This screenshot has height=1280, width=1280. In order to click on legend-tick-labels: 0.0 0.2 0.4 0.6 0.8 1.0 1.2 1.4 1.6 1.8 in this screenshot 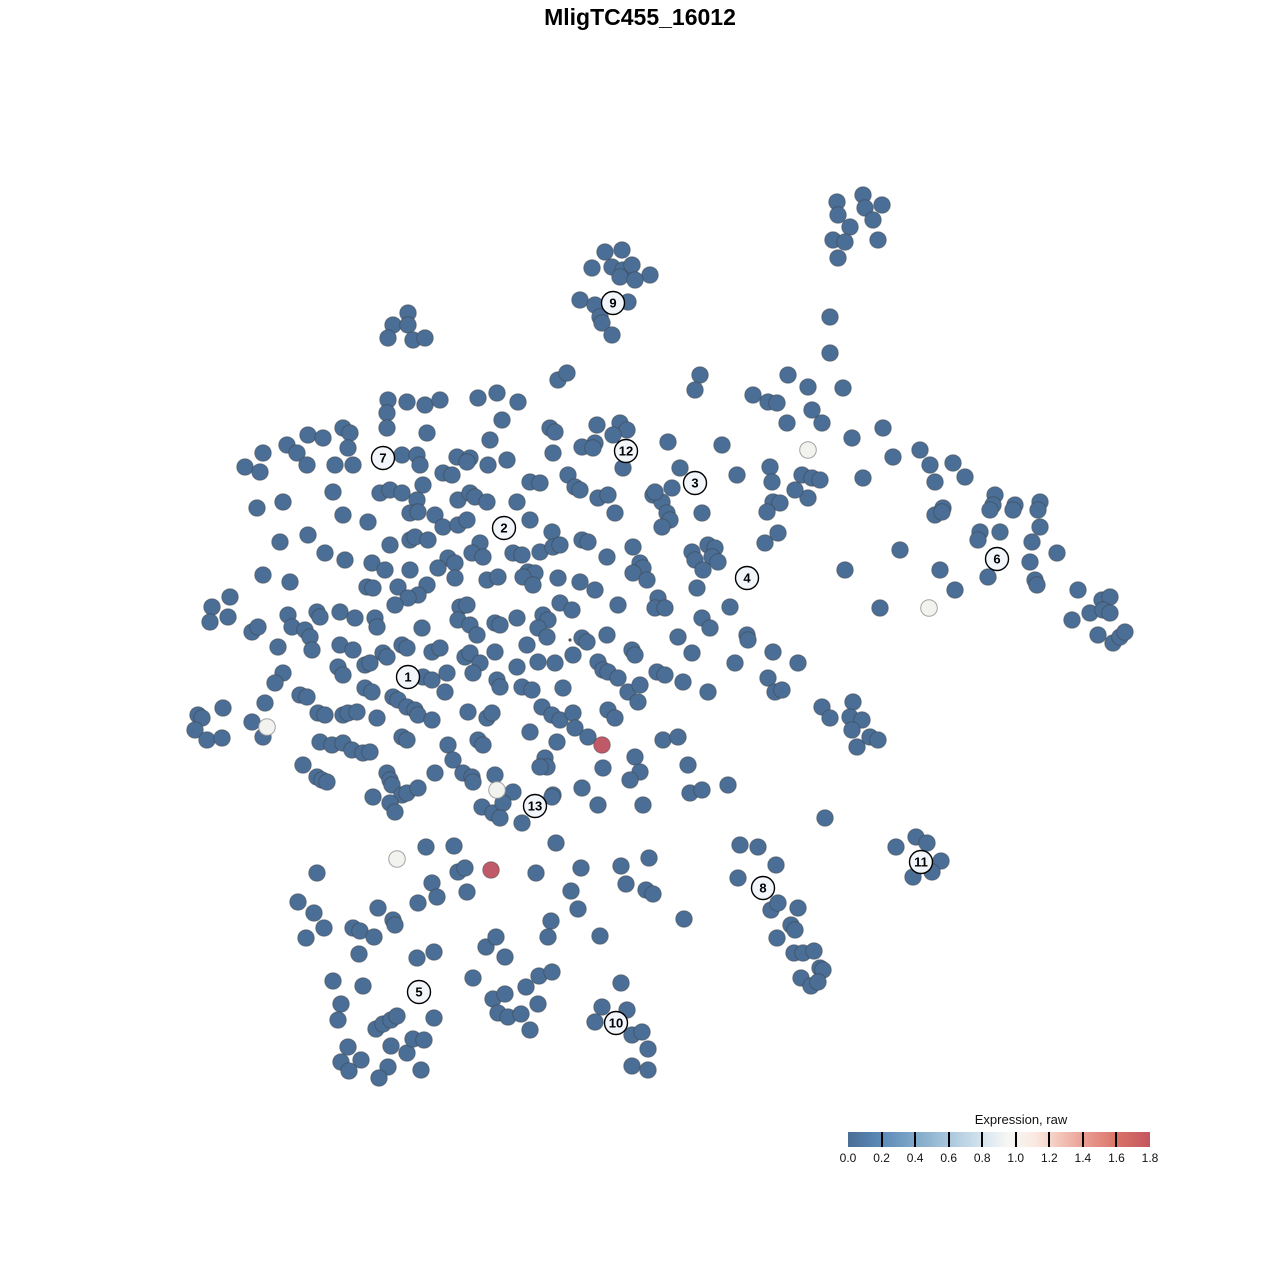, I will do `click(999, 1159)`.